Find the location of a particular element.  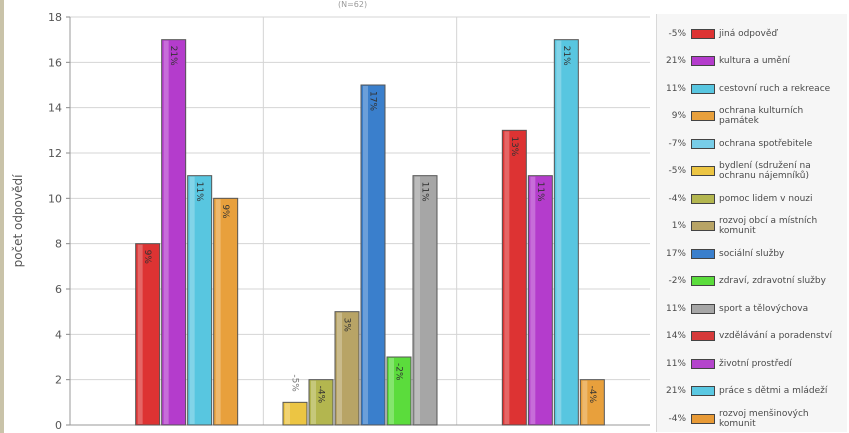

legend-label: cestovní ruch a rekreace is located at coordinates (775, 88).